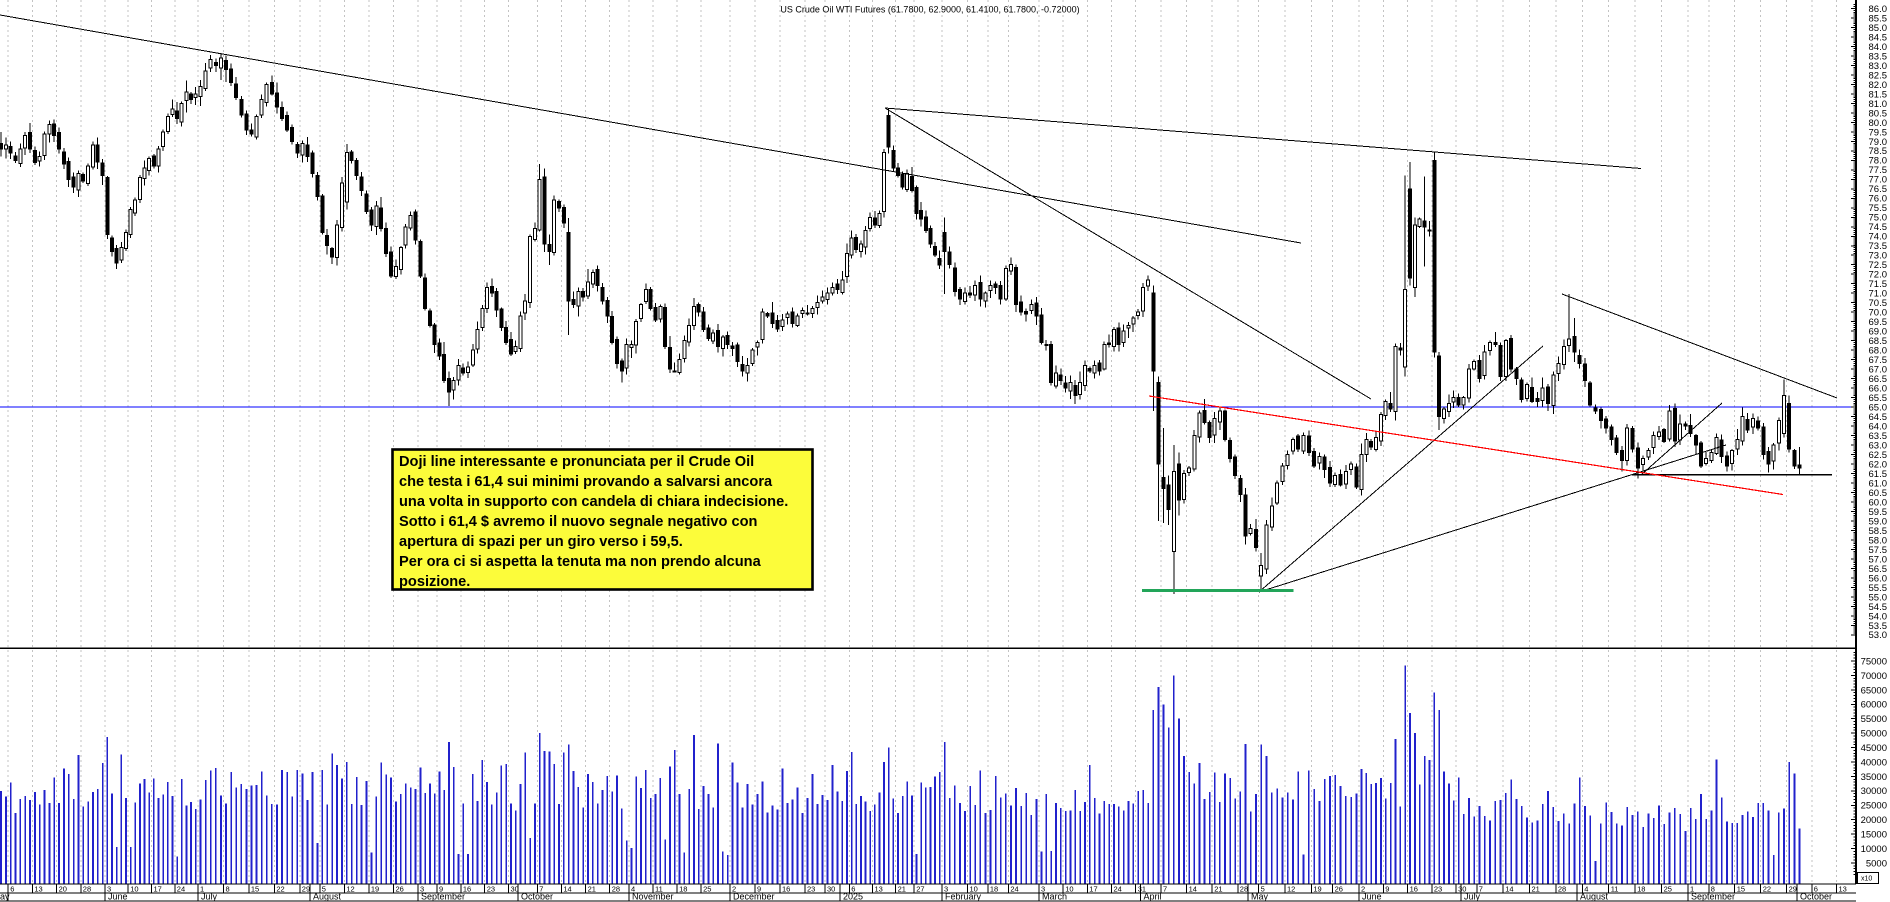 This screenshot has height=902, width=1890. What do you see at coordinates (1878, 512) in the screenshot?
I see `svg-text: 59.5` at bounding box center [1878, 512].